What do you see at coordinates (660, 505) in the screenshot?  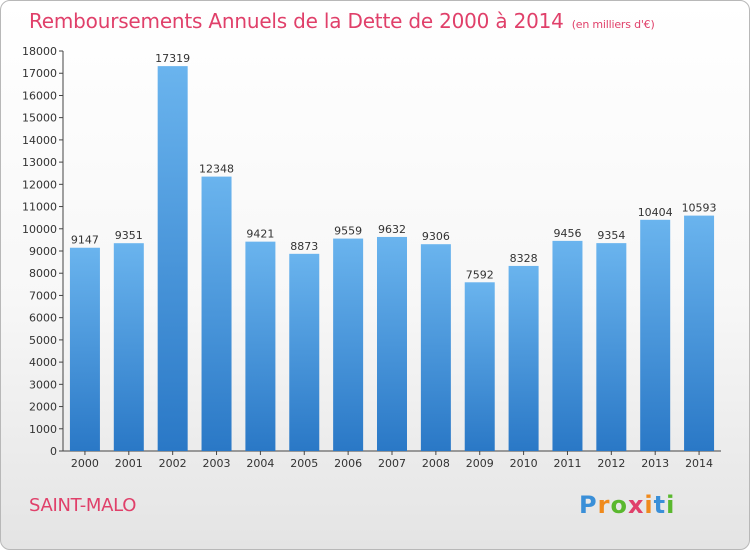 I see `logo-letter: t` at bounding box center [660, 505].